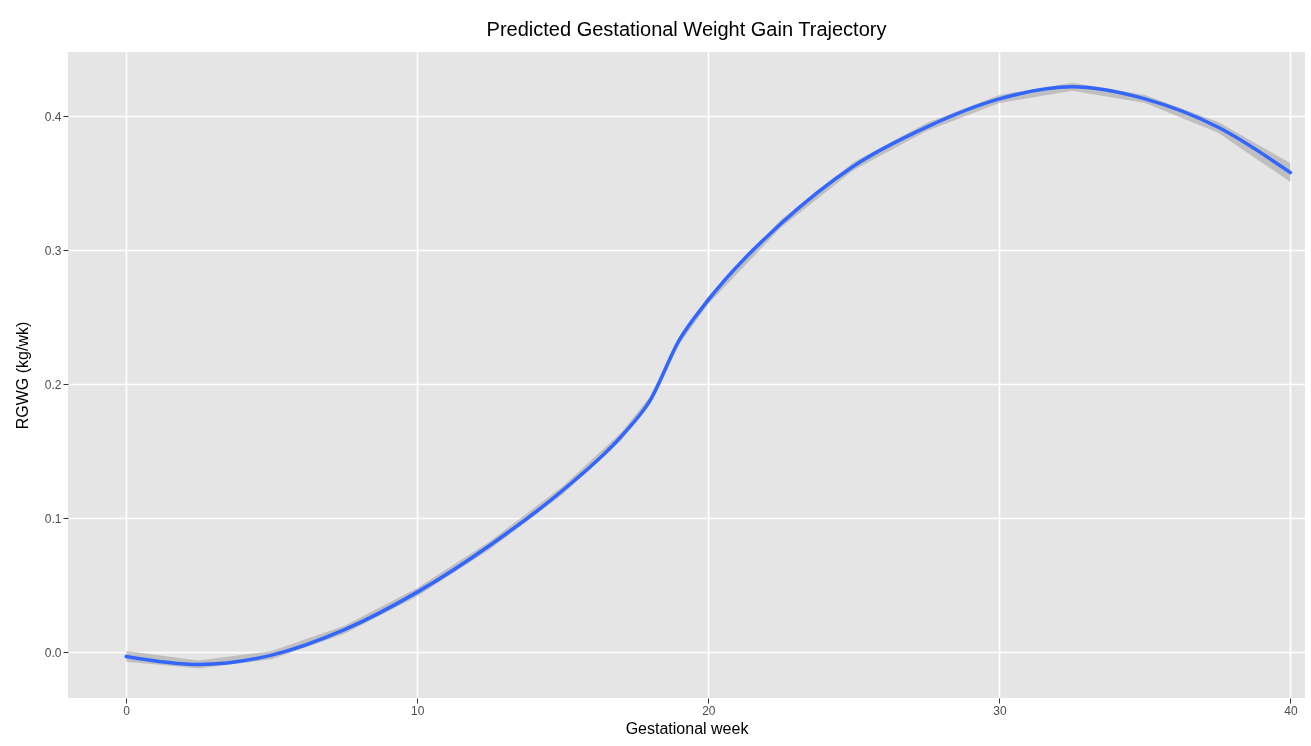 This screenshot has width=1311, height=746. What do you see at coordinates (22, 375) in the screenshot?
I see `y-axis-title: RGWG (kg/wk)` at bounding box center [22, 375].